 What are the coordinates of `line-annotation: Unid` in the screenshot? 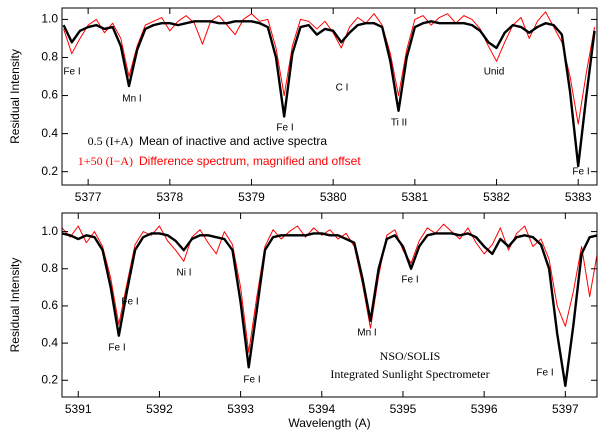 It's located at (494, 72).